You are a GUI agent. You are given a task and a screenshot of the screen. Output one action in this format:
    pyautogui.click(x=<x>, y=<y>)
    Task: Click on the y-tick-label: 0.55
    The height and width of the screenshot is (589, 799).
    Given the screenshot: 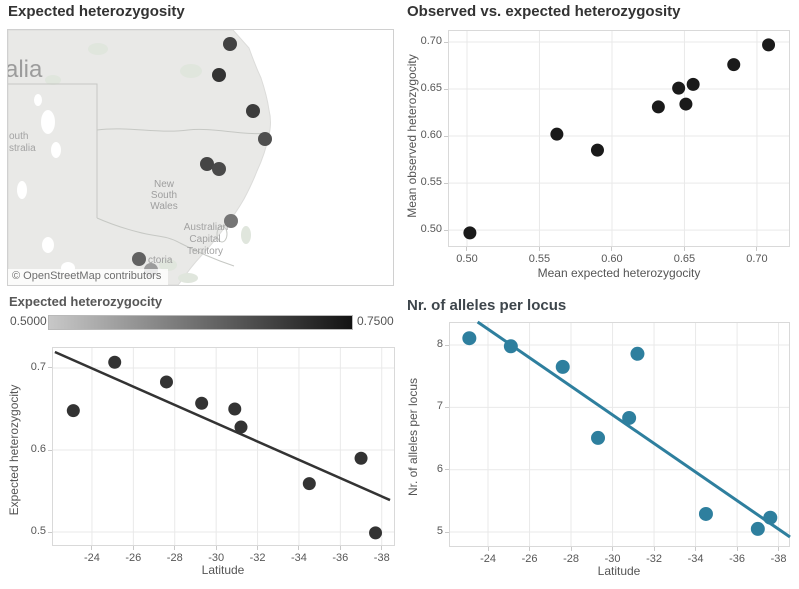 What is the action you would take?
    pyautogui.click(x=431, y=182)
    